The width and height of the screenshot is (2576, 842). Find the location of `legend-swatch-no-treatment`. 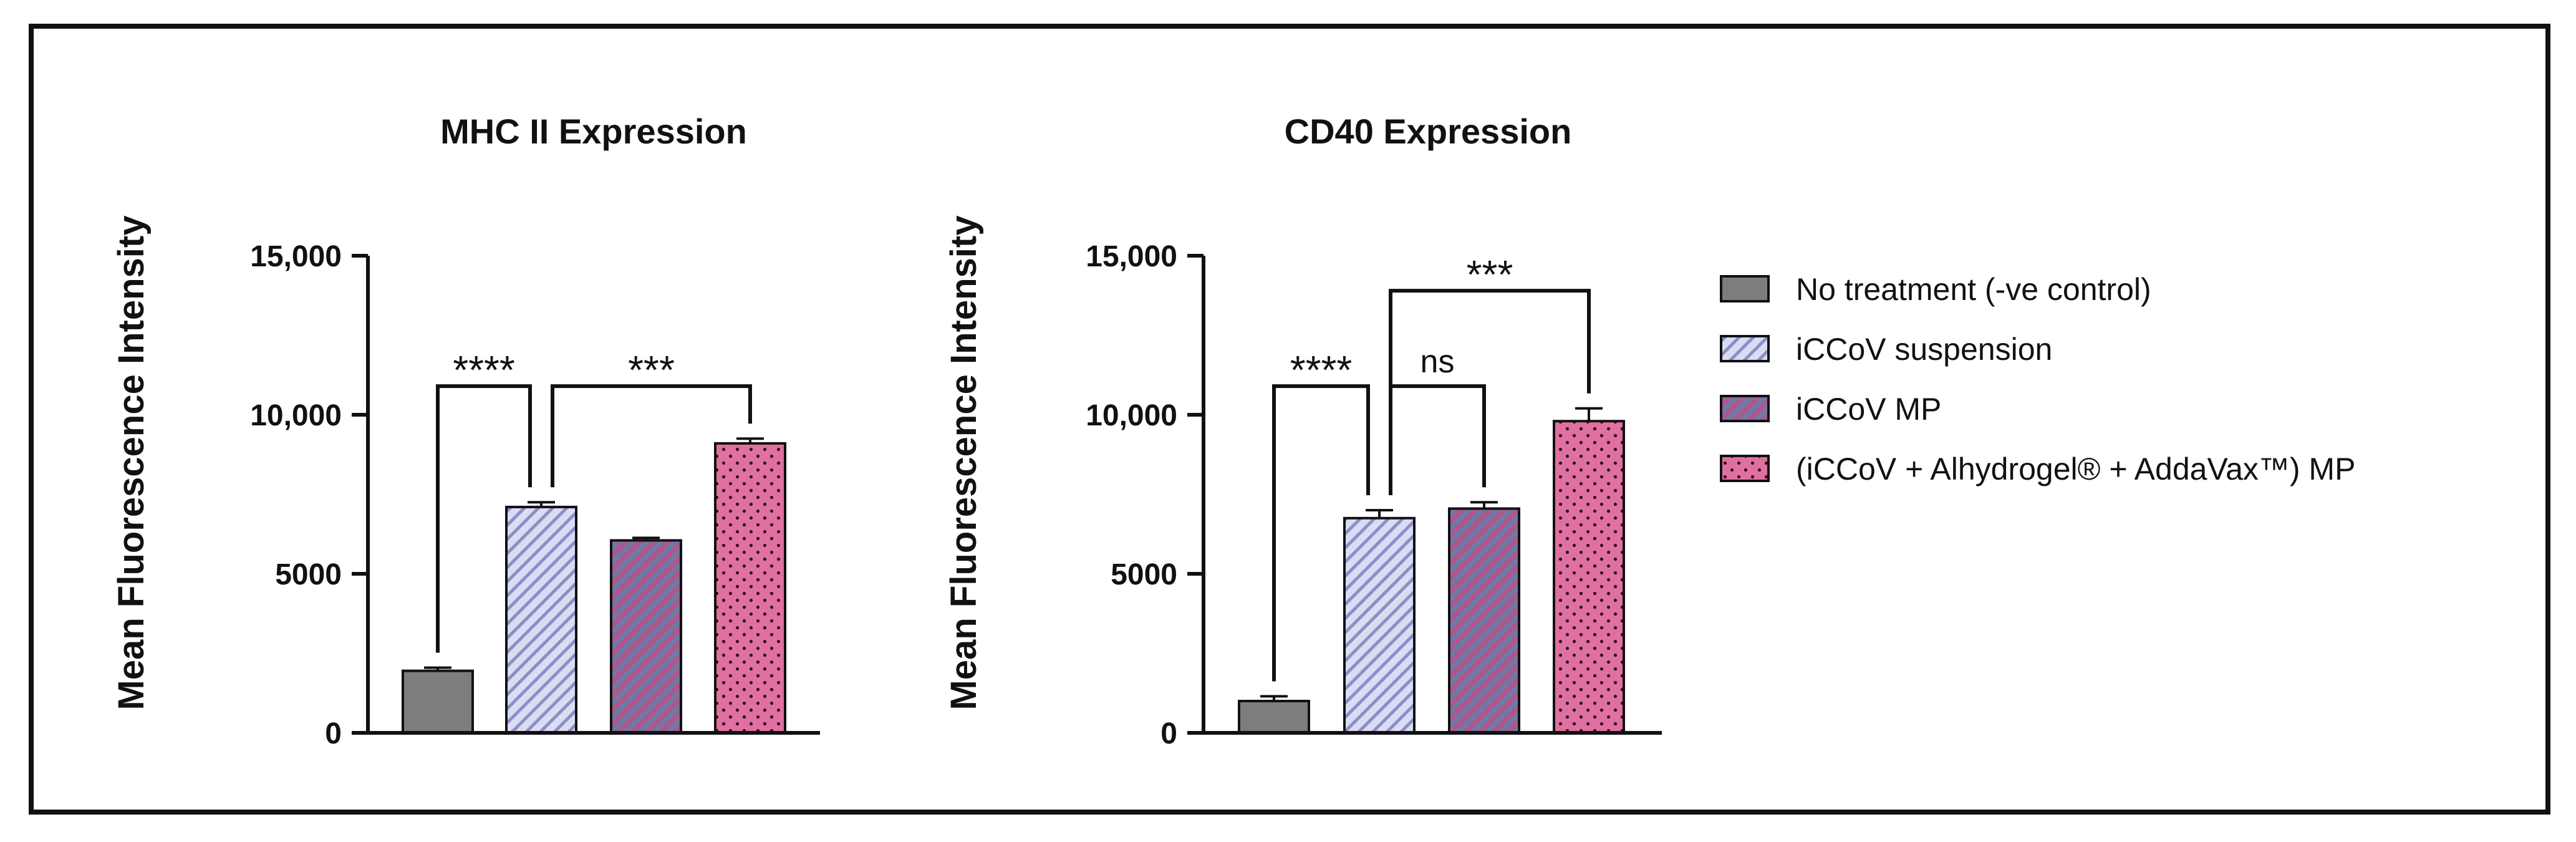

legend-swatch-no-treatment is located at coordinates (1745, 288).